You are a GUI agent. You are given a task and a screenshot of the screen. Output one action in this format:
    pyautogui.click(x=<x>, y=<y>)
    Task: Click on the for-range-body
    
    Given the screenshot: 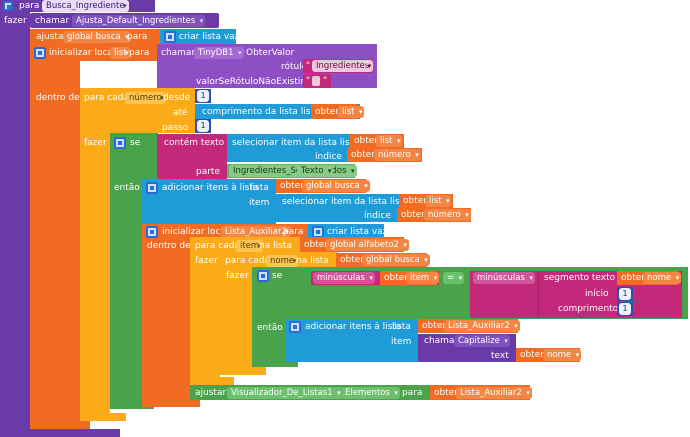 What is the action you would take?
    pyautogui.click(x=95, y=277)
    